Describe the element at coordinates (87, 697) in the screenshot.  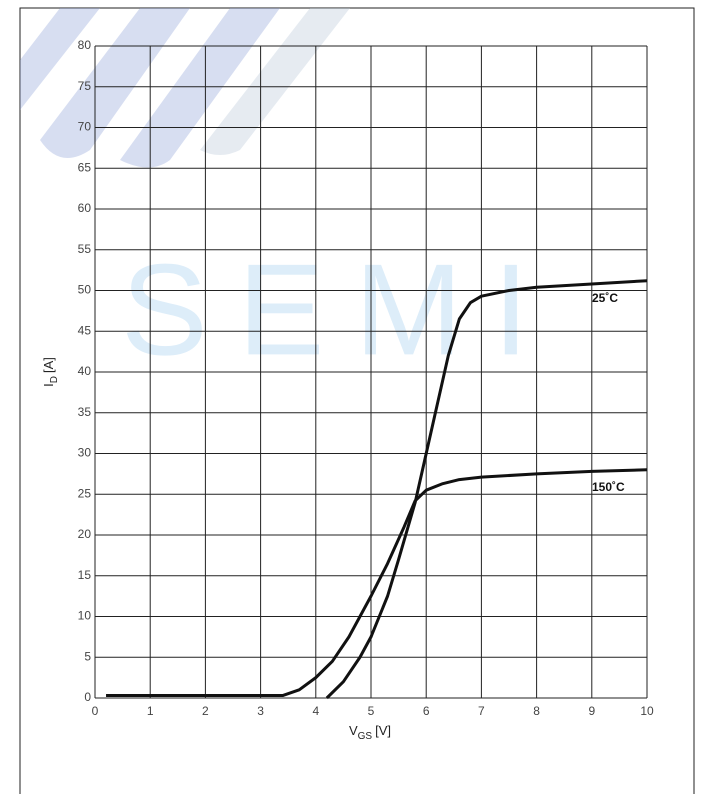
I see `y-tick-label: 0` at that location.